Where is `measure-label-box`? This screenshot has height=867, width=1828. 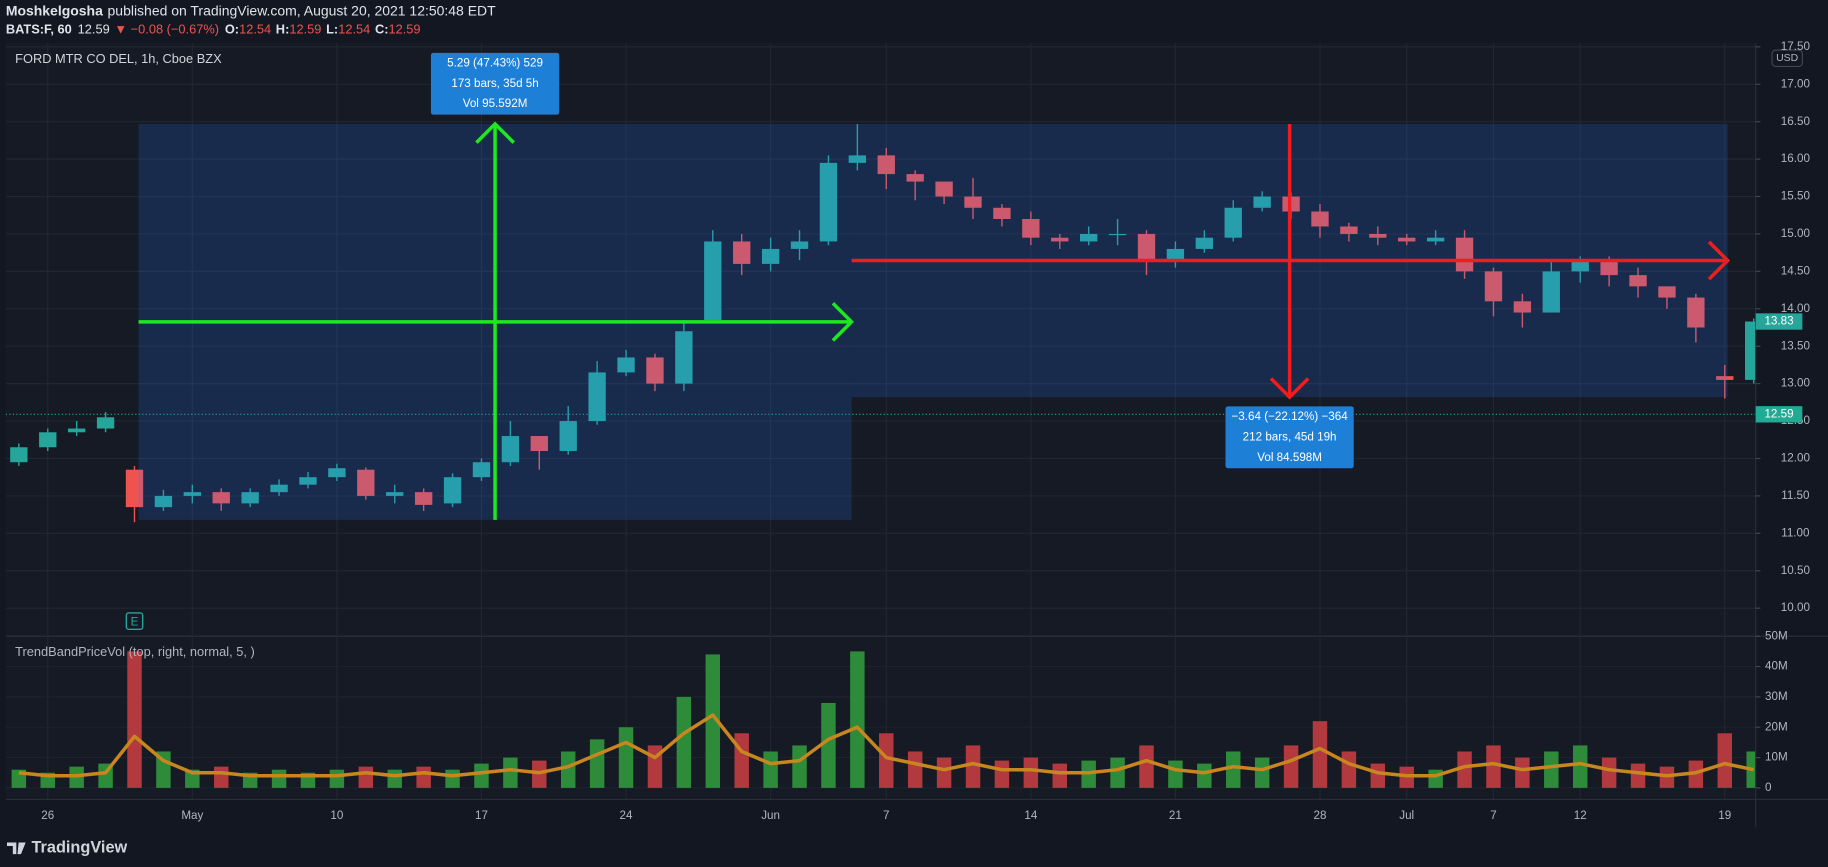 measure-label-box is located at coordinates (1289, 437).